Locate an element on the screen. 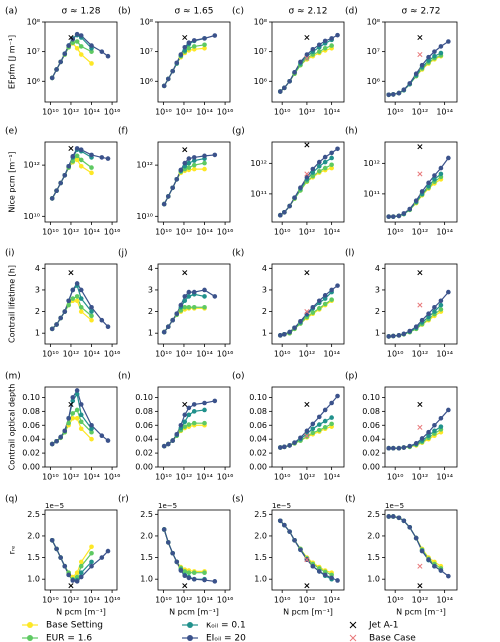  y-tick-label: 10⁶ is located at coordinates (146, 81).